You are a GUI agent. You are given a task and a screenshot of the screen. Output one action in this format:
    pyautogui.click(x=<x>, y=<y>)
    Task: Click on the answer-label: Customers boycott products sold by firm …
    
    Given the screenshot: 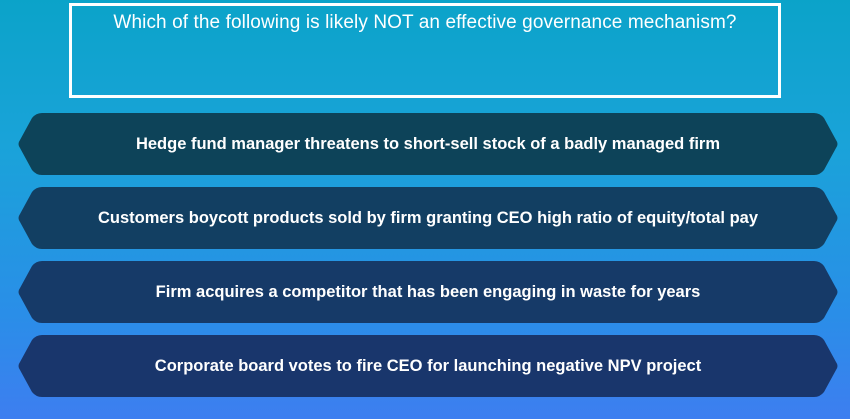 What is the action you would take?
    pyautogui.click(x=428, y=217)
    